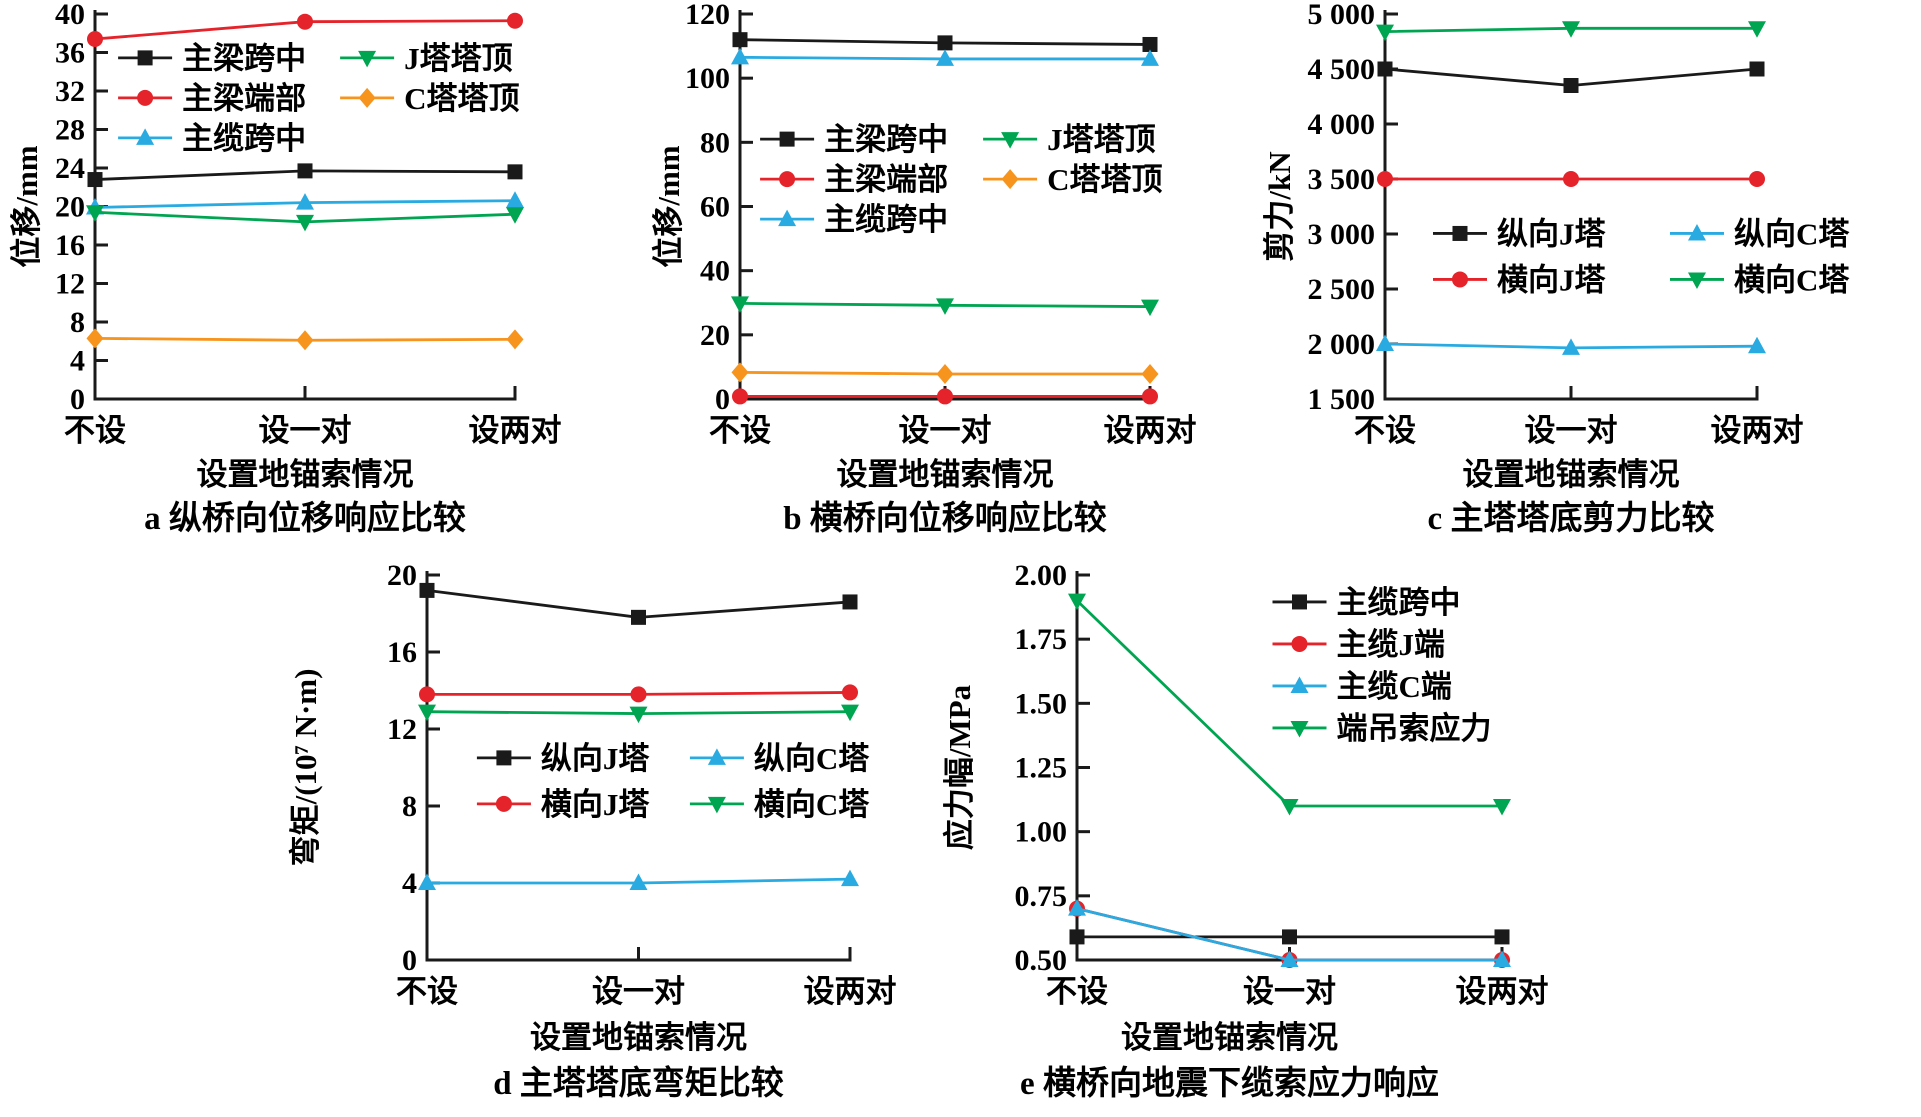 Image resolution: width=1921 pixels, height=1117 pixels. What do you see at coordinates (1571, 31) in the screenshot?
I see `chart-c-series-横向C塔` at bounding box center [1571, 31].